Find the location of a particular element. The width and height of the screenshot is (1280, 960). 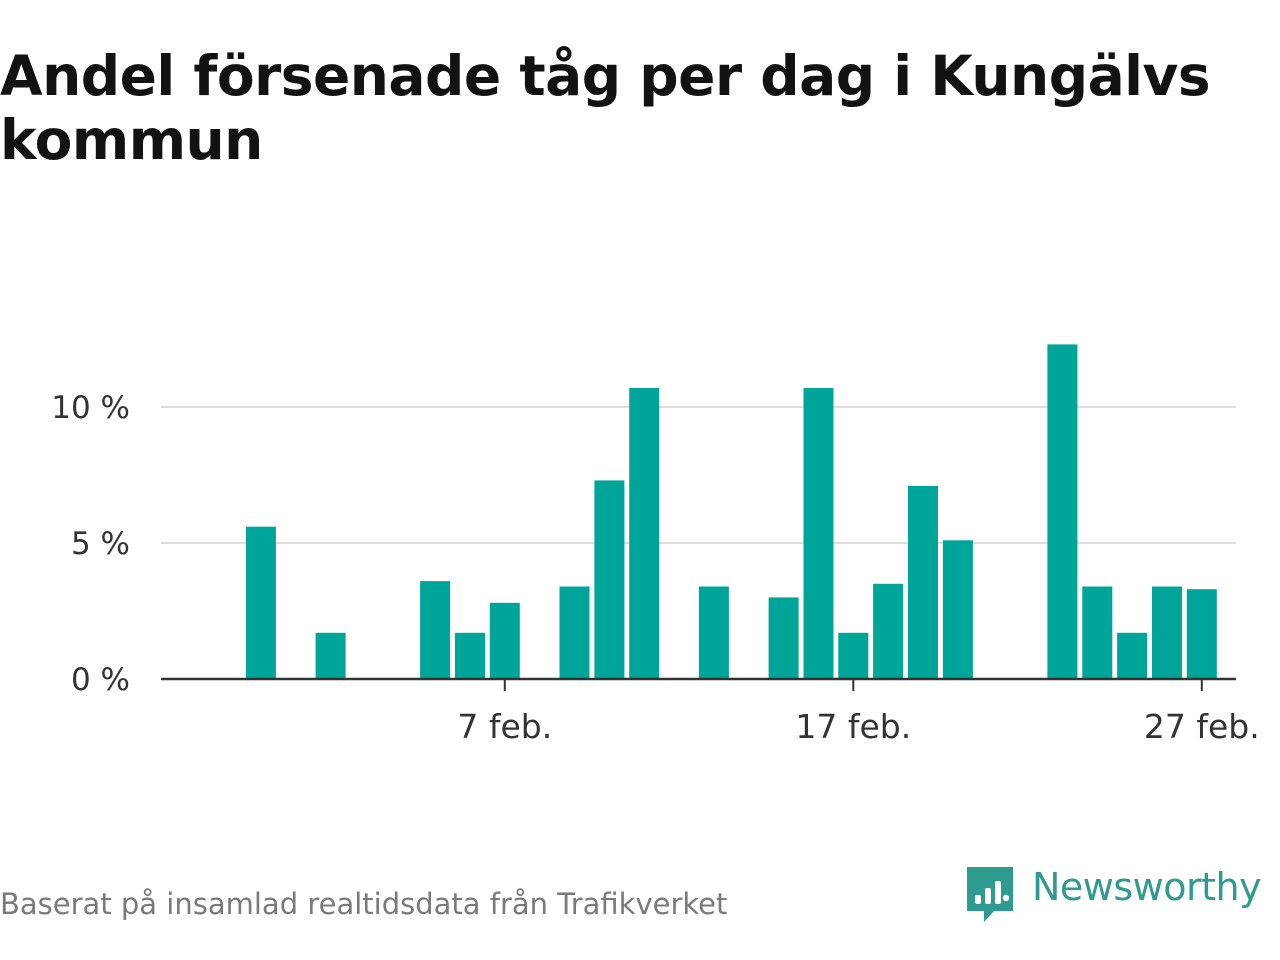

newsworthy-chart-bubble-icon is located at coordinates (990, 894).